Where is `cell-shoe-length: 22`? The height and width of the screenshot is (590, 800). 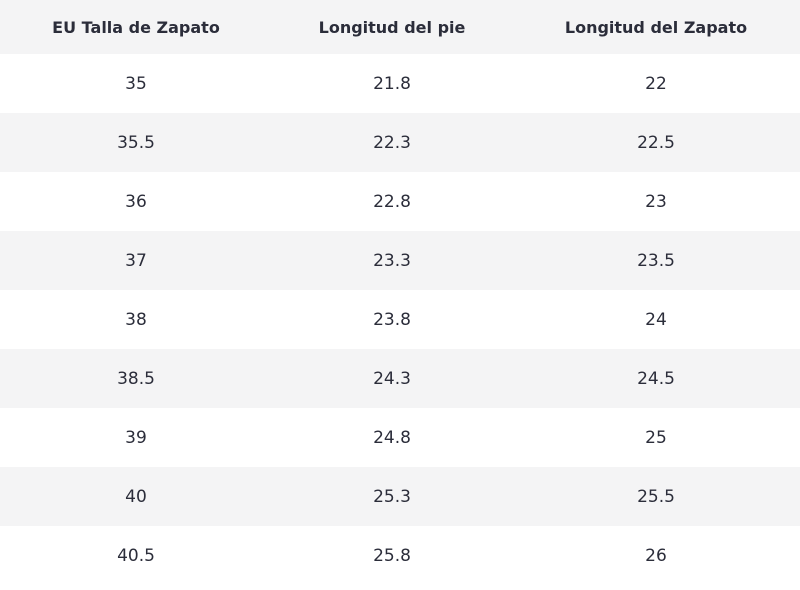 cell-shoe-length: 22 is located at coordinates (656, 83).